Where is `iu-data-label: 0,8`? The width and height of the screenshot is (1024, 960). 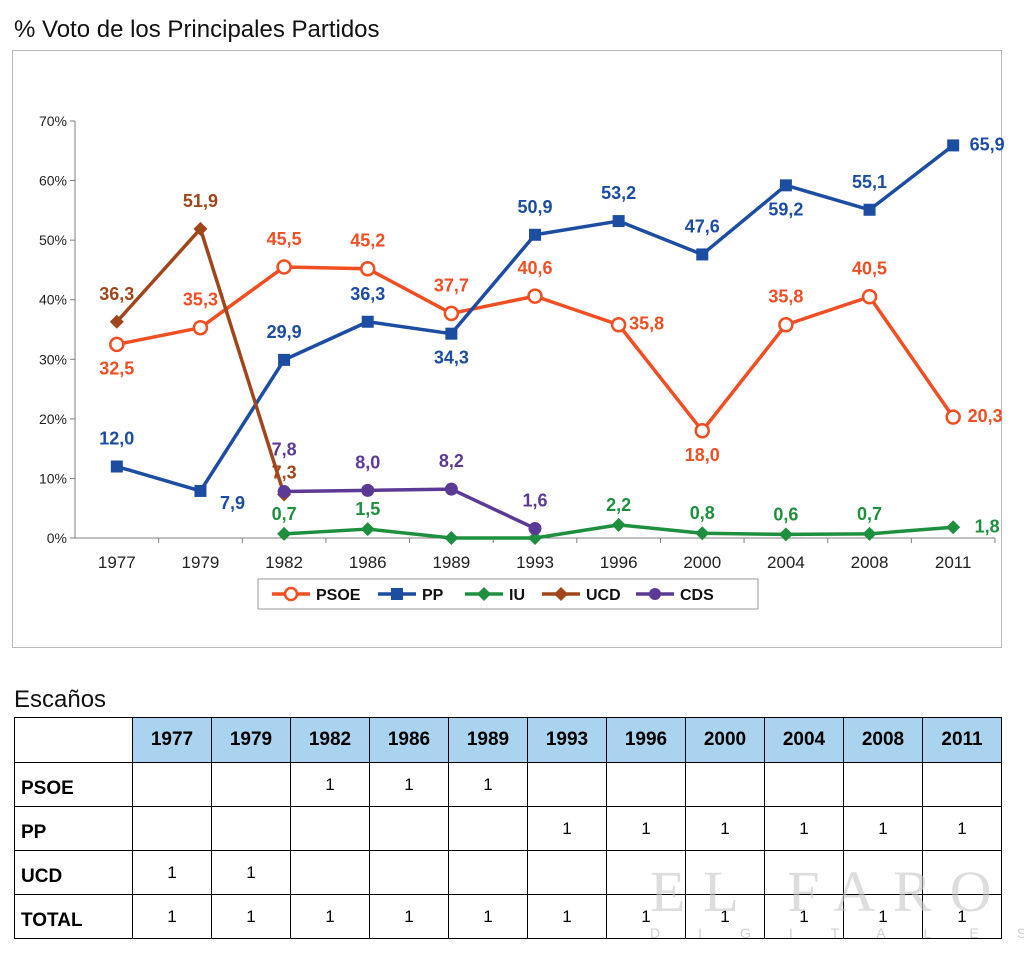
iu-data-label: 0,8 is located at coordinates (702, 513).